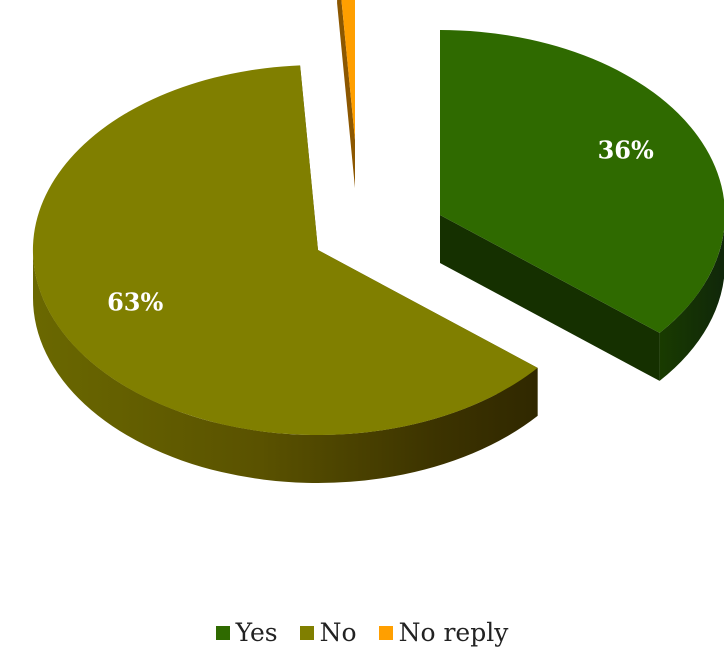 This screenshot has width=724, height=668. I want to click on legend-label-no: No, so click(338, 632).